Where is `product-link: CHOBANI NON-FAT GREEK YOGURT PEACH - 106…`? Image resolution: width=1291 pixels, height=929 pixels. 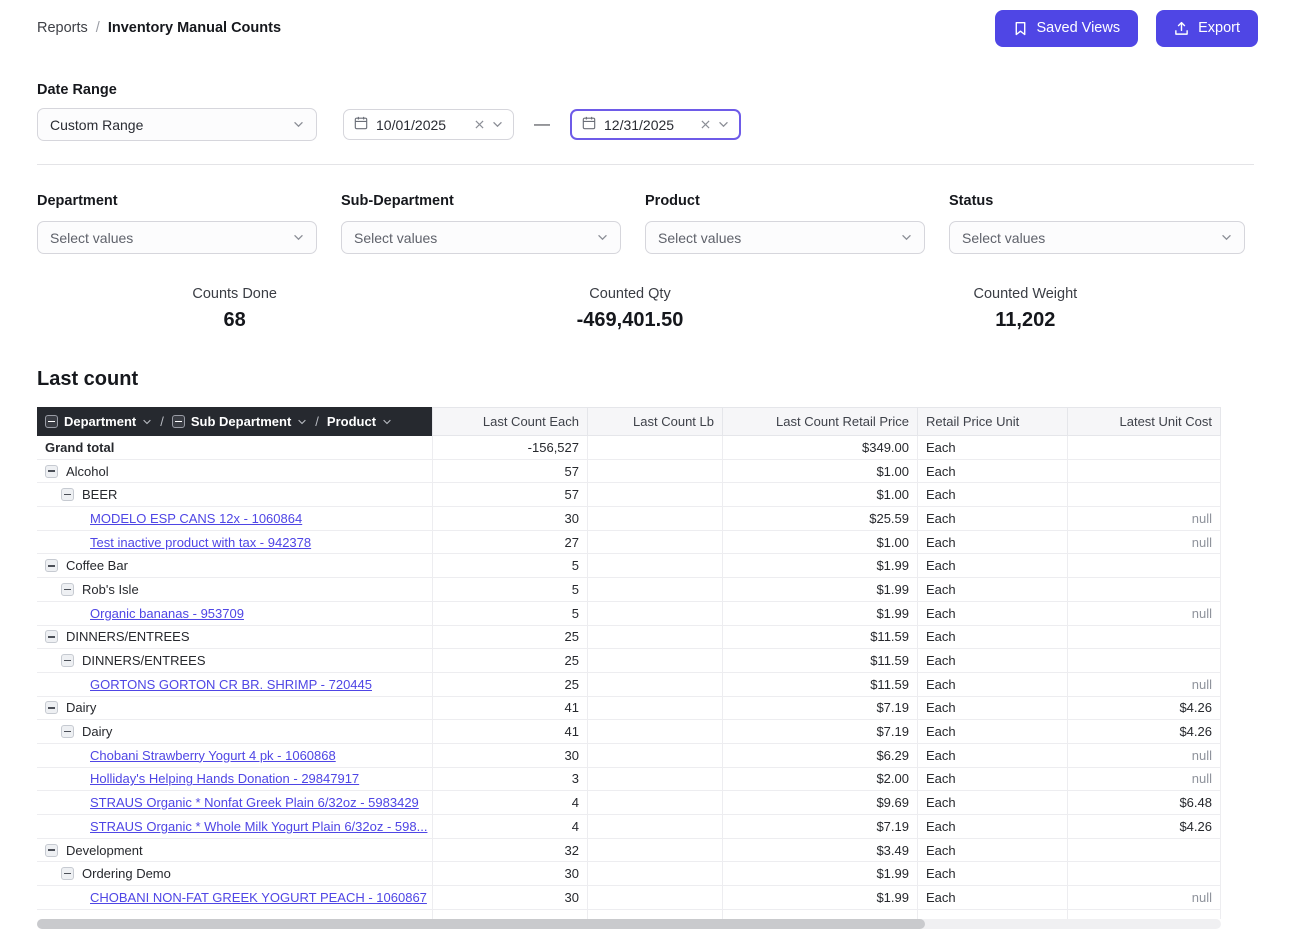
product-link: CHOBANI NON-FAT GREEK YOGURT PEACH - 106… is located at coordinates (258, 897).